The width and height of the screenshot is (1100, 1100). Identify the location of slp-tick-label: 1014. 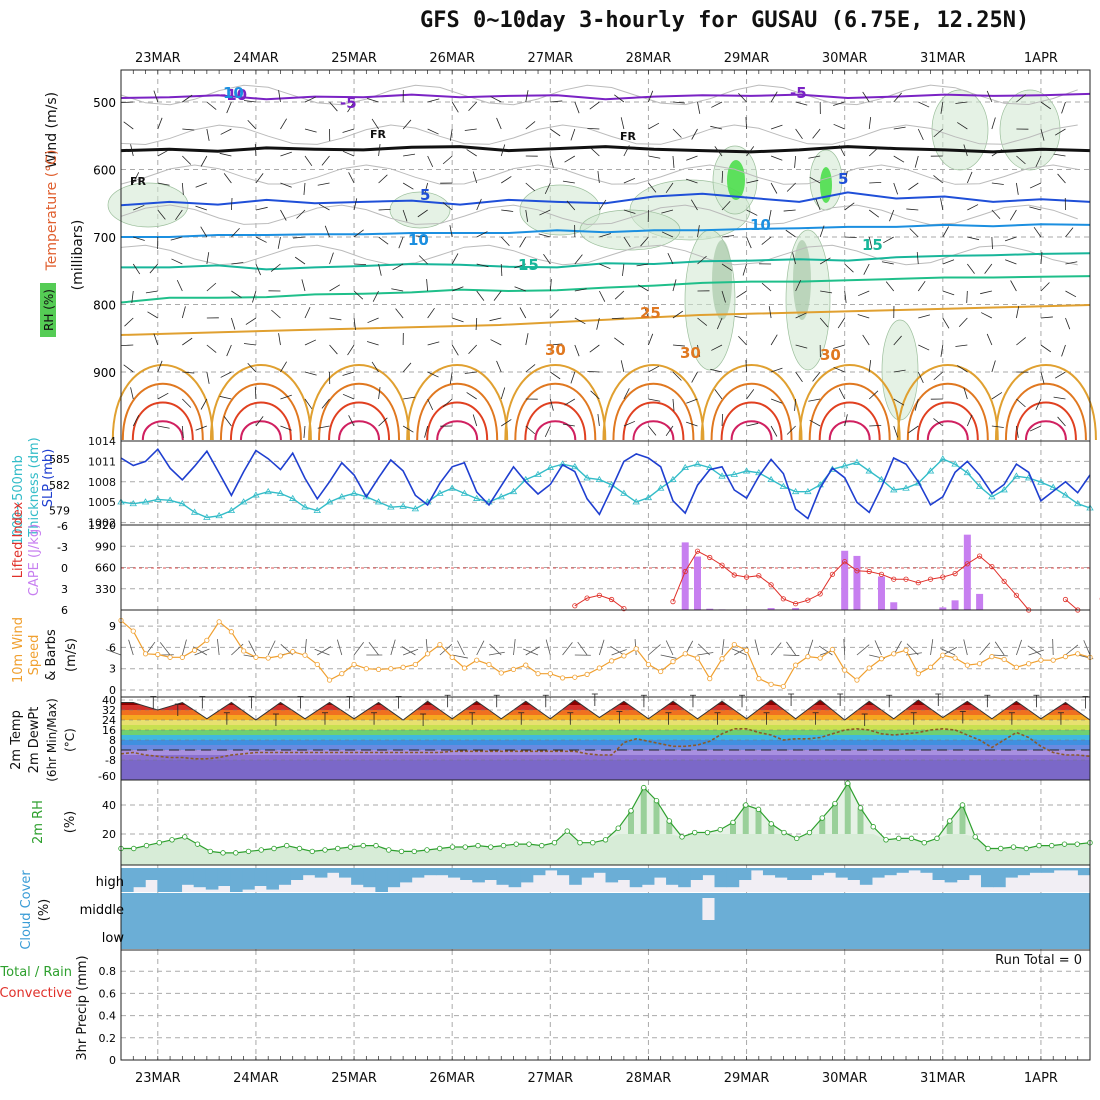
(102, 441).